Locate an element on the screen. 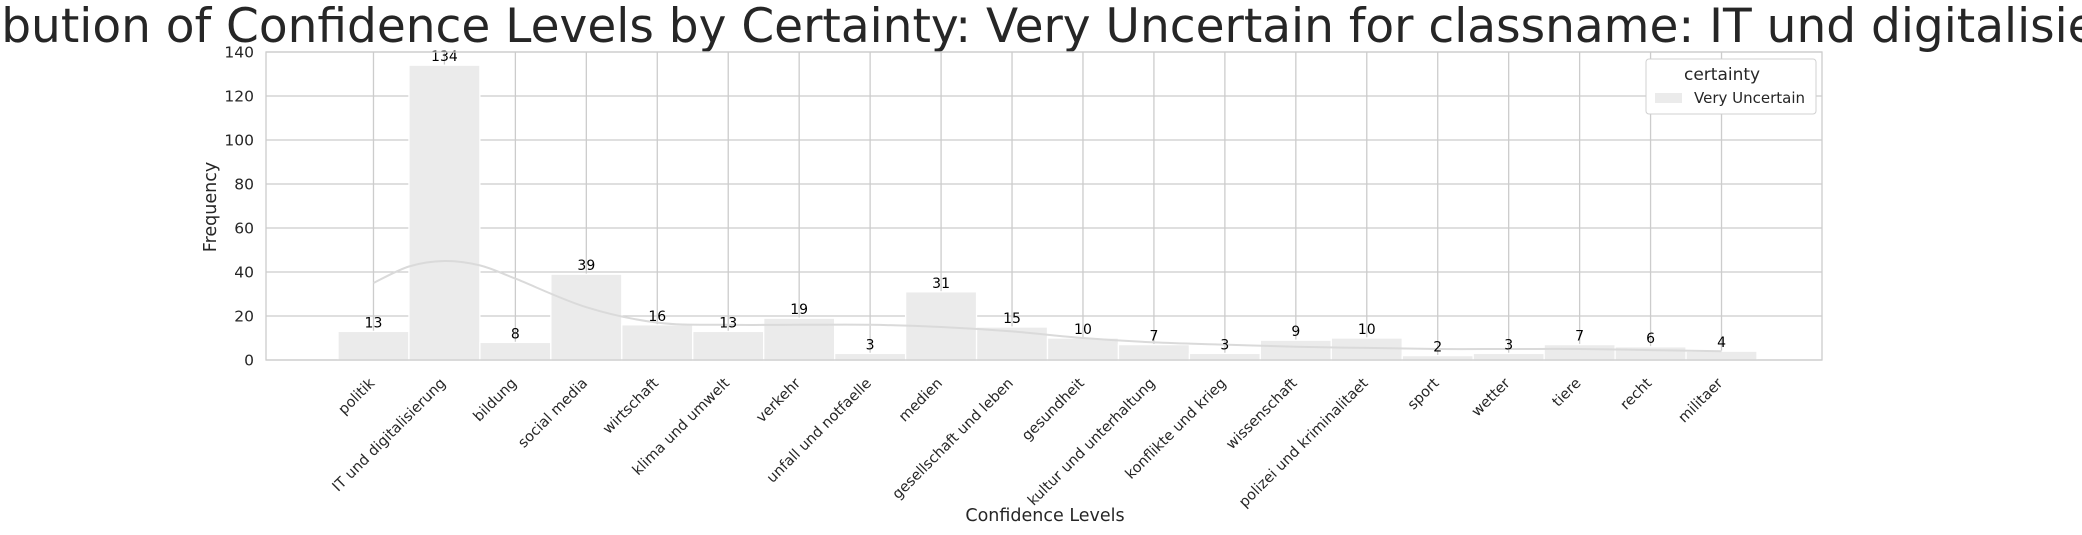 Image resolution: width=2082 pixels, height=535 pixels. x-tick-label: politik is located at coordinates (357, 396).